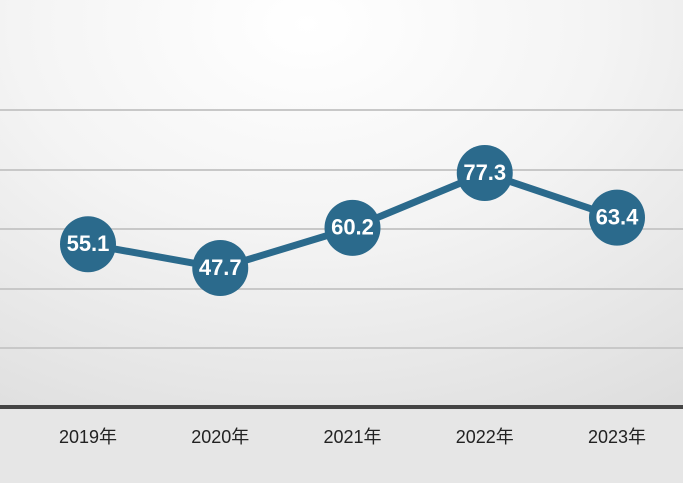 The width and height of the screenshot is (683, 483). What do you see at coordinates (485, 437) in the screenshot?
I see `x-tick-label: 2022年` at bounding box center [485, 437].